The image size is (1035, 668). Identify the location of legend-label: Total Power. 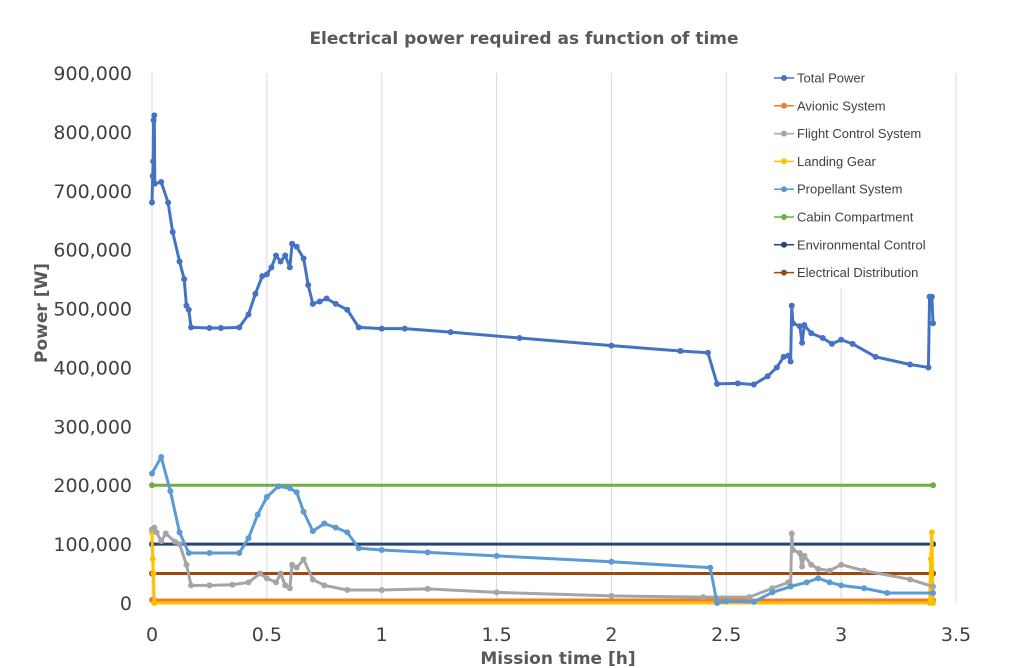
(831, 78).